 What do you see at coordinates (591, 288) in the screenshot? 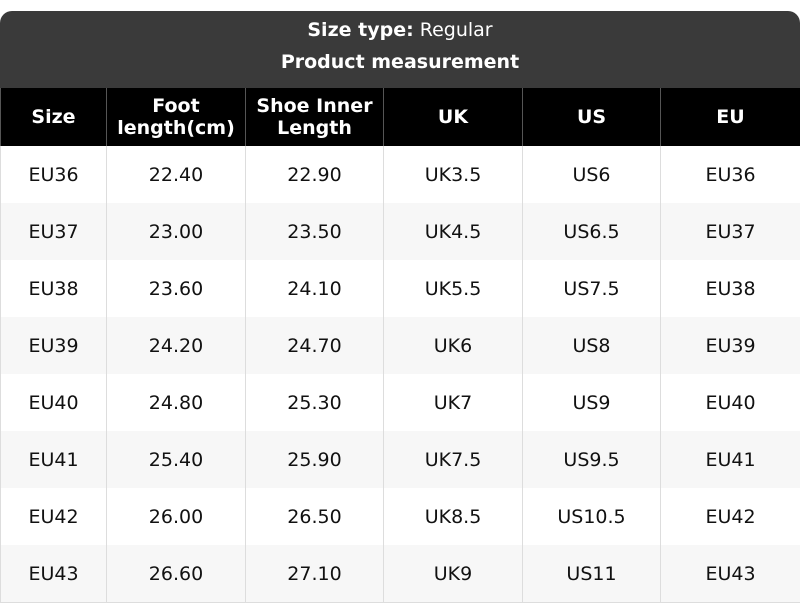
I see `table-cell: US7.5` at bounding box center [591, 288].